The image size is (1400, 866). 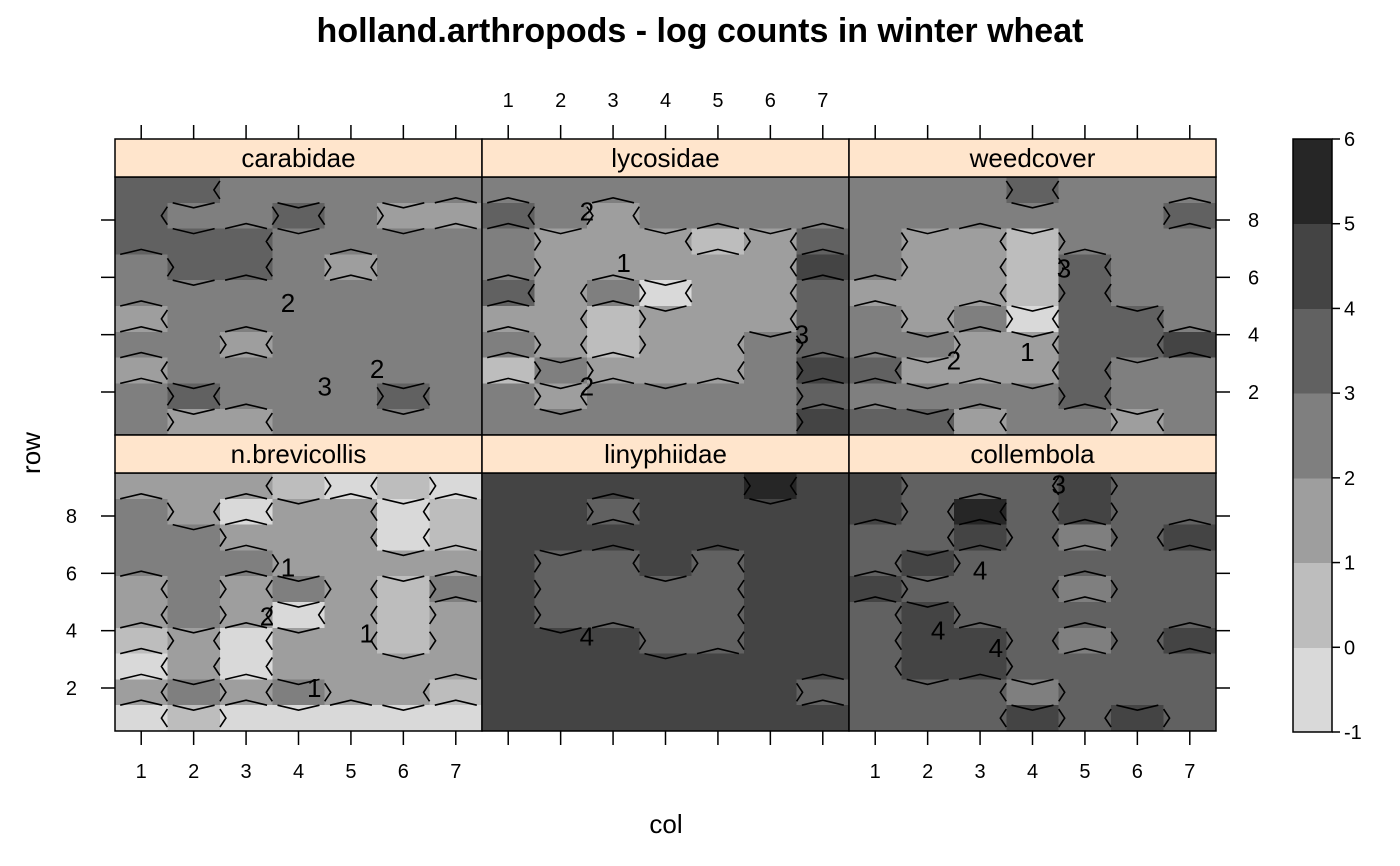 I want to click on color-key-swatch, so click(x=1312, y=605).